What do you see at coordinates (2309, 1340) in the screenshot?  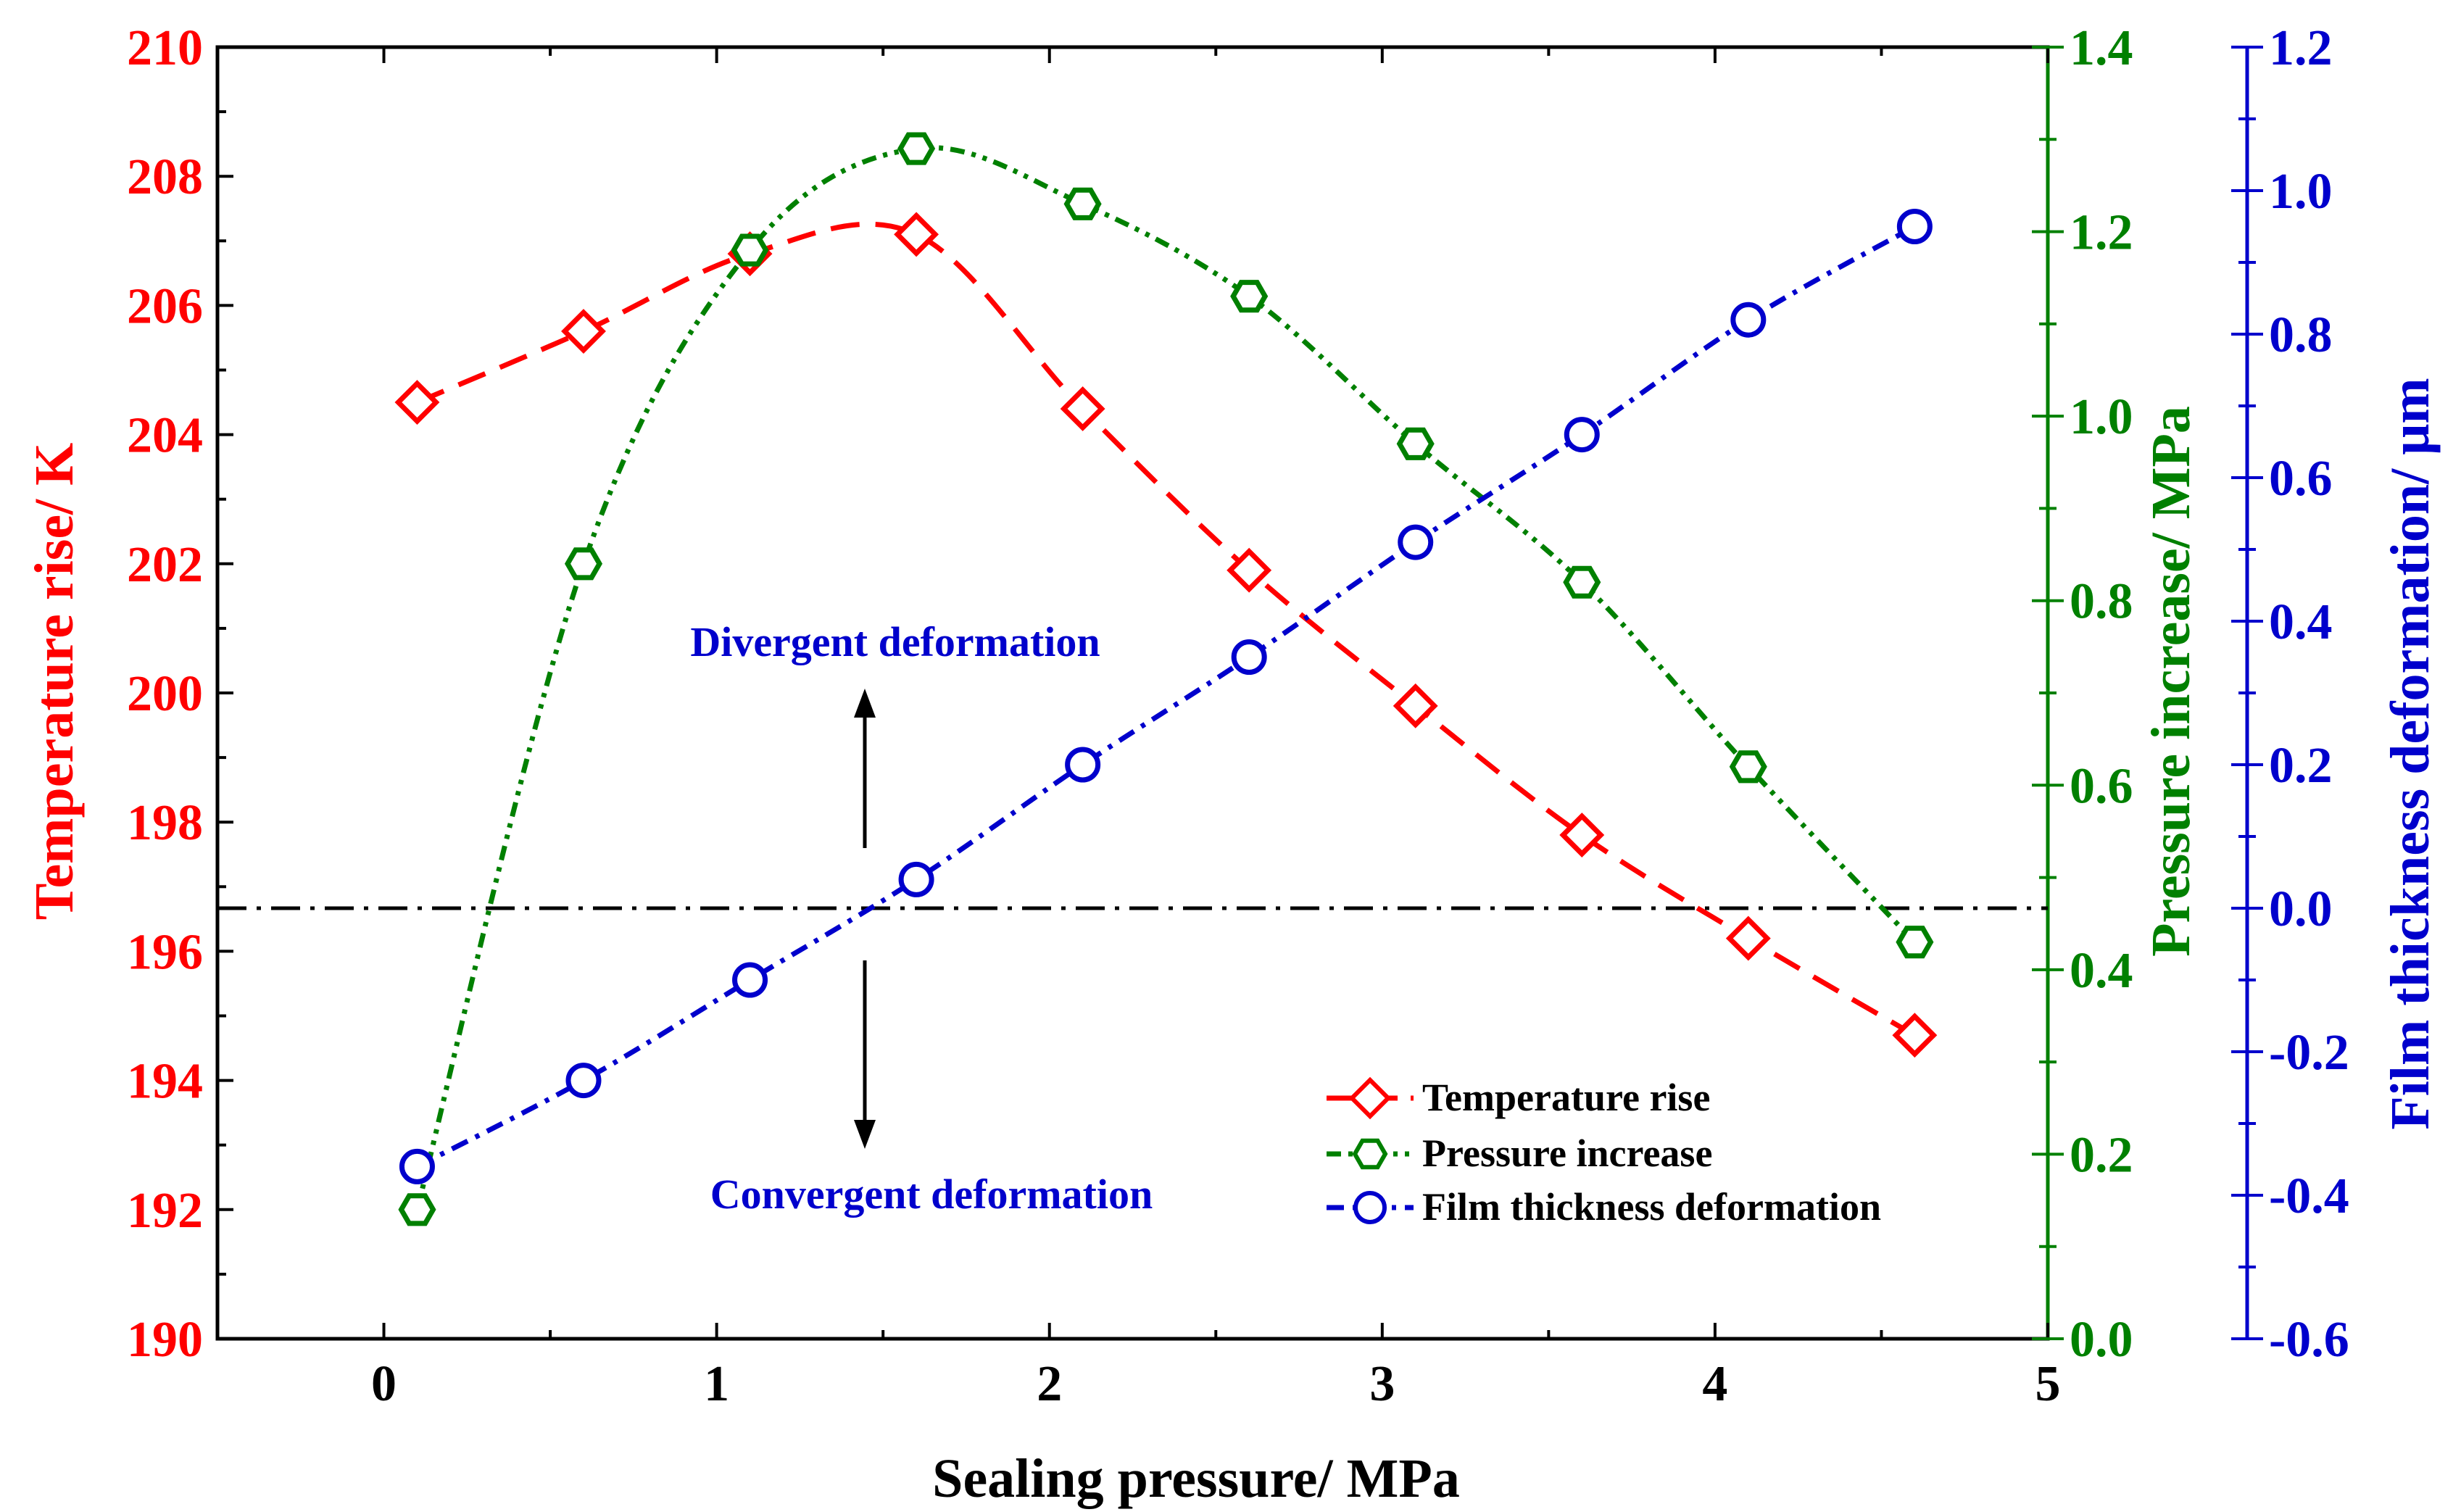 I see `right2-tick-label: -0.6` at bounding box center [2309, 1340].